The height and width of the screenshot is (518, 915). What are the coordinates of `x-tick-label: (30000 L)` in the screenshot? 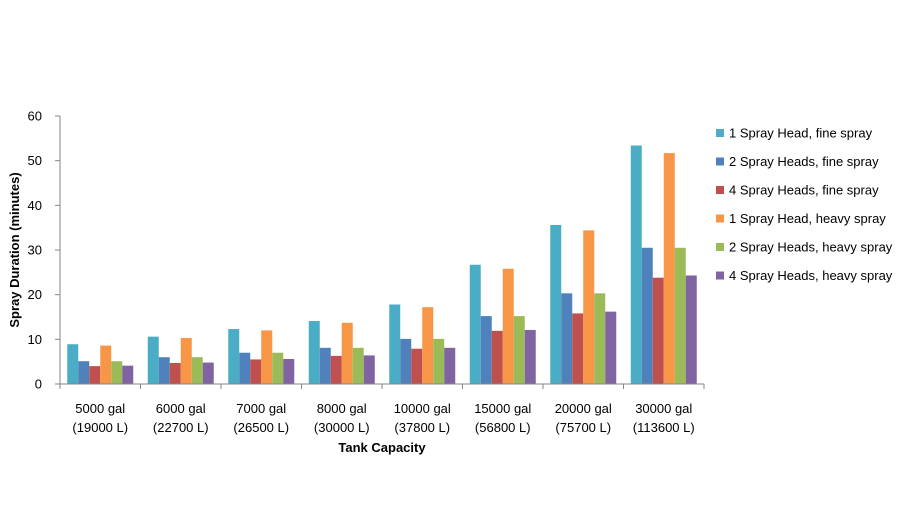 It's located at (342, 427).